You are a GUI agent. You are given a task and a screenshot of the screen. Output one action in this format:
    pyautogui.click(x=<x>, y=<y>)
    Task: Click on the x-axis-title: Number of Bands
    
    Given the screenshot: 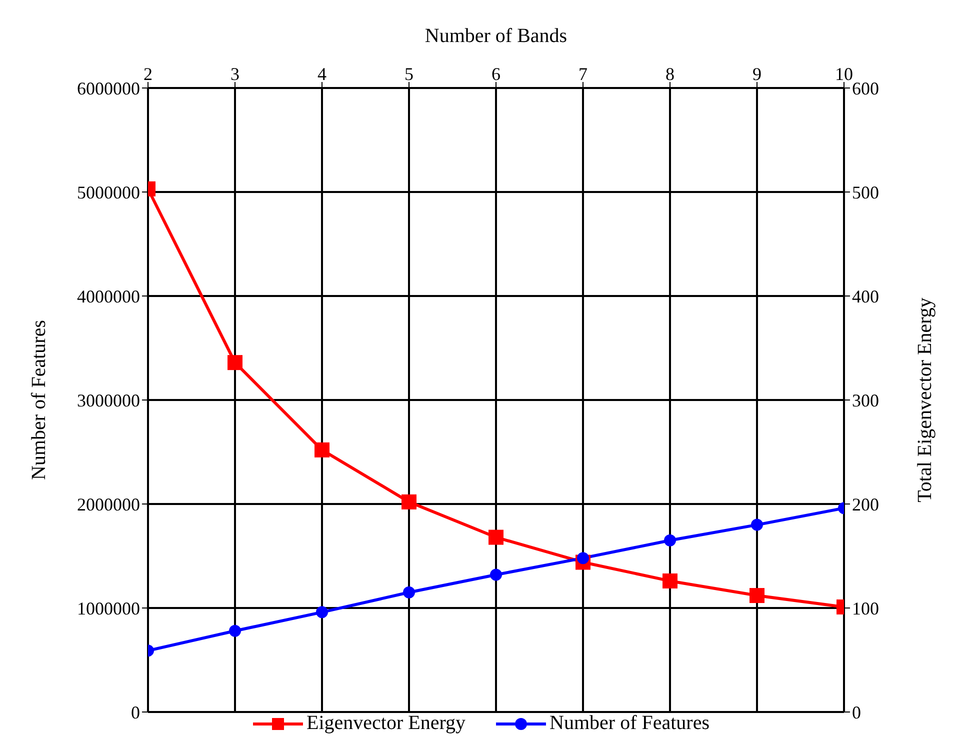 What is the action you would take?
    pyautogui.click(x=496, y=36)
    